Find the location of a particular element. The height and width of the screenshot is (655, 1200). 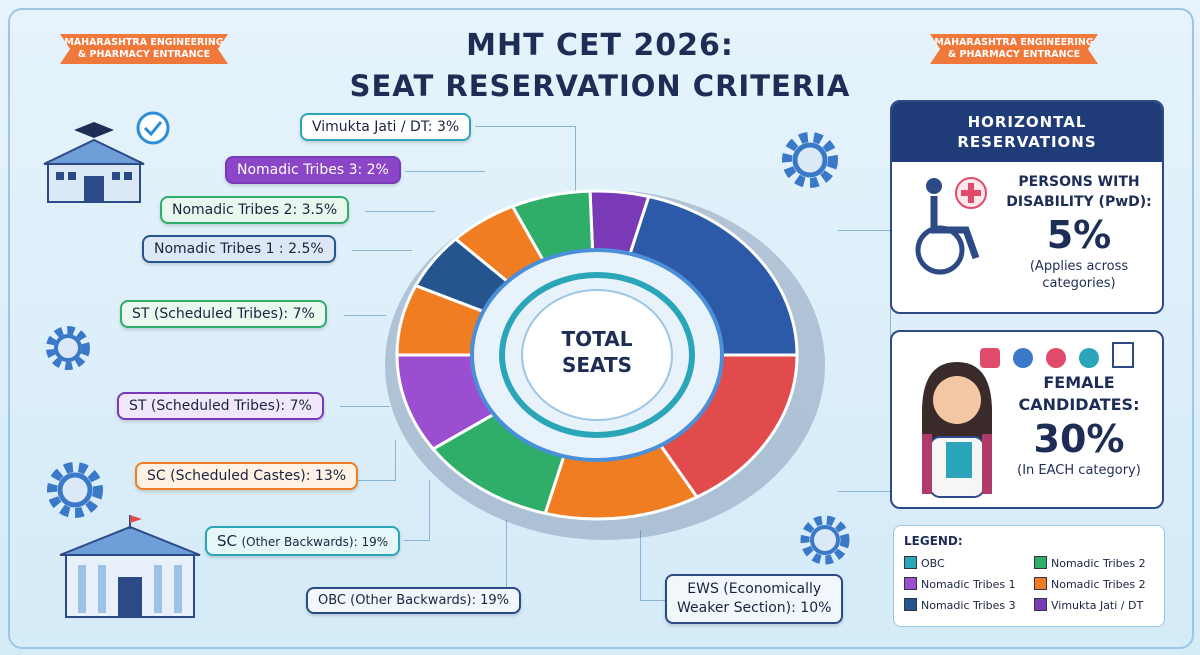

medical-cross-icon is located at coordinates (971, 193).